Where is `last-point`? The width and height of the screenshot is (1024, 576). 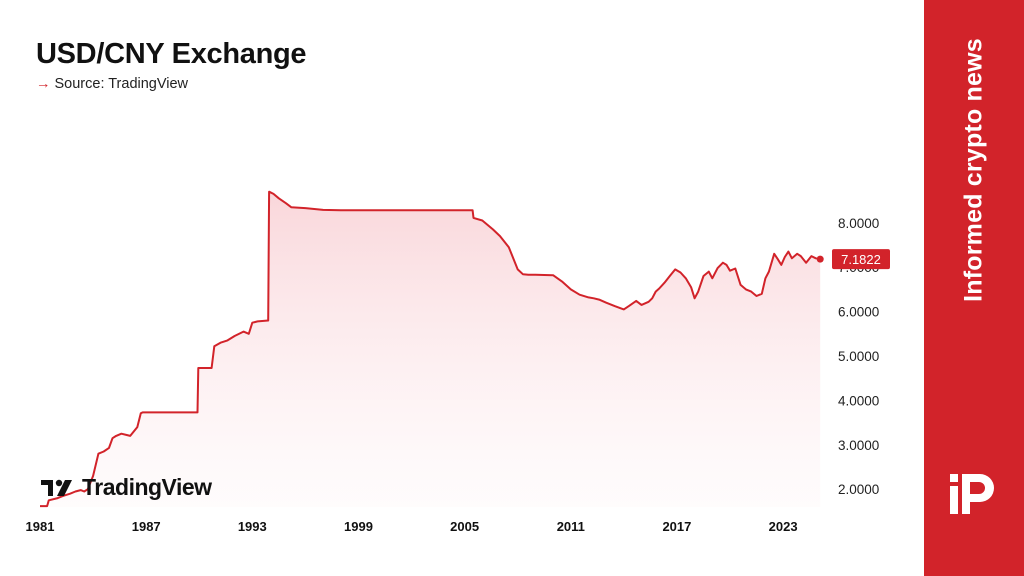 last-point is located at coordinates (820, 259).